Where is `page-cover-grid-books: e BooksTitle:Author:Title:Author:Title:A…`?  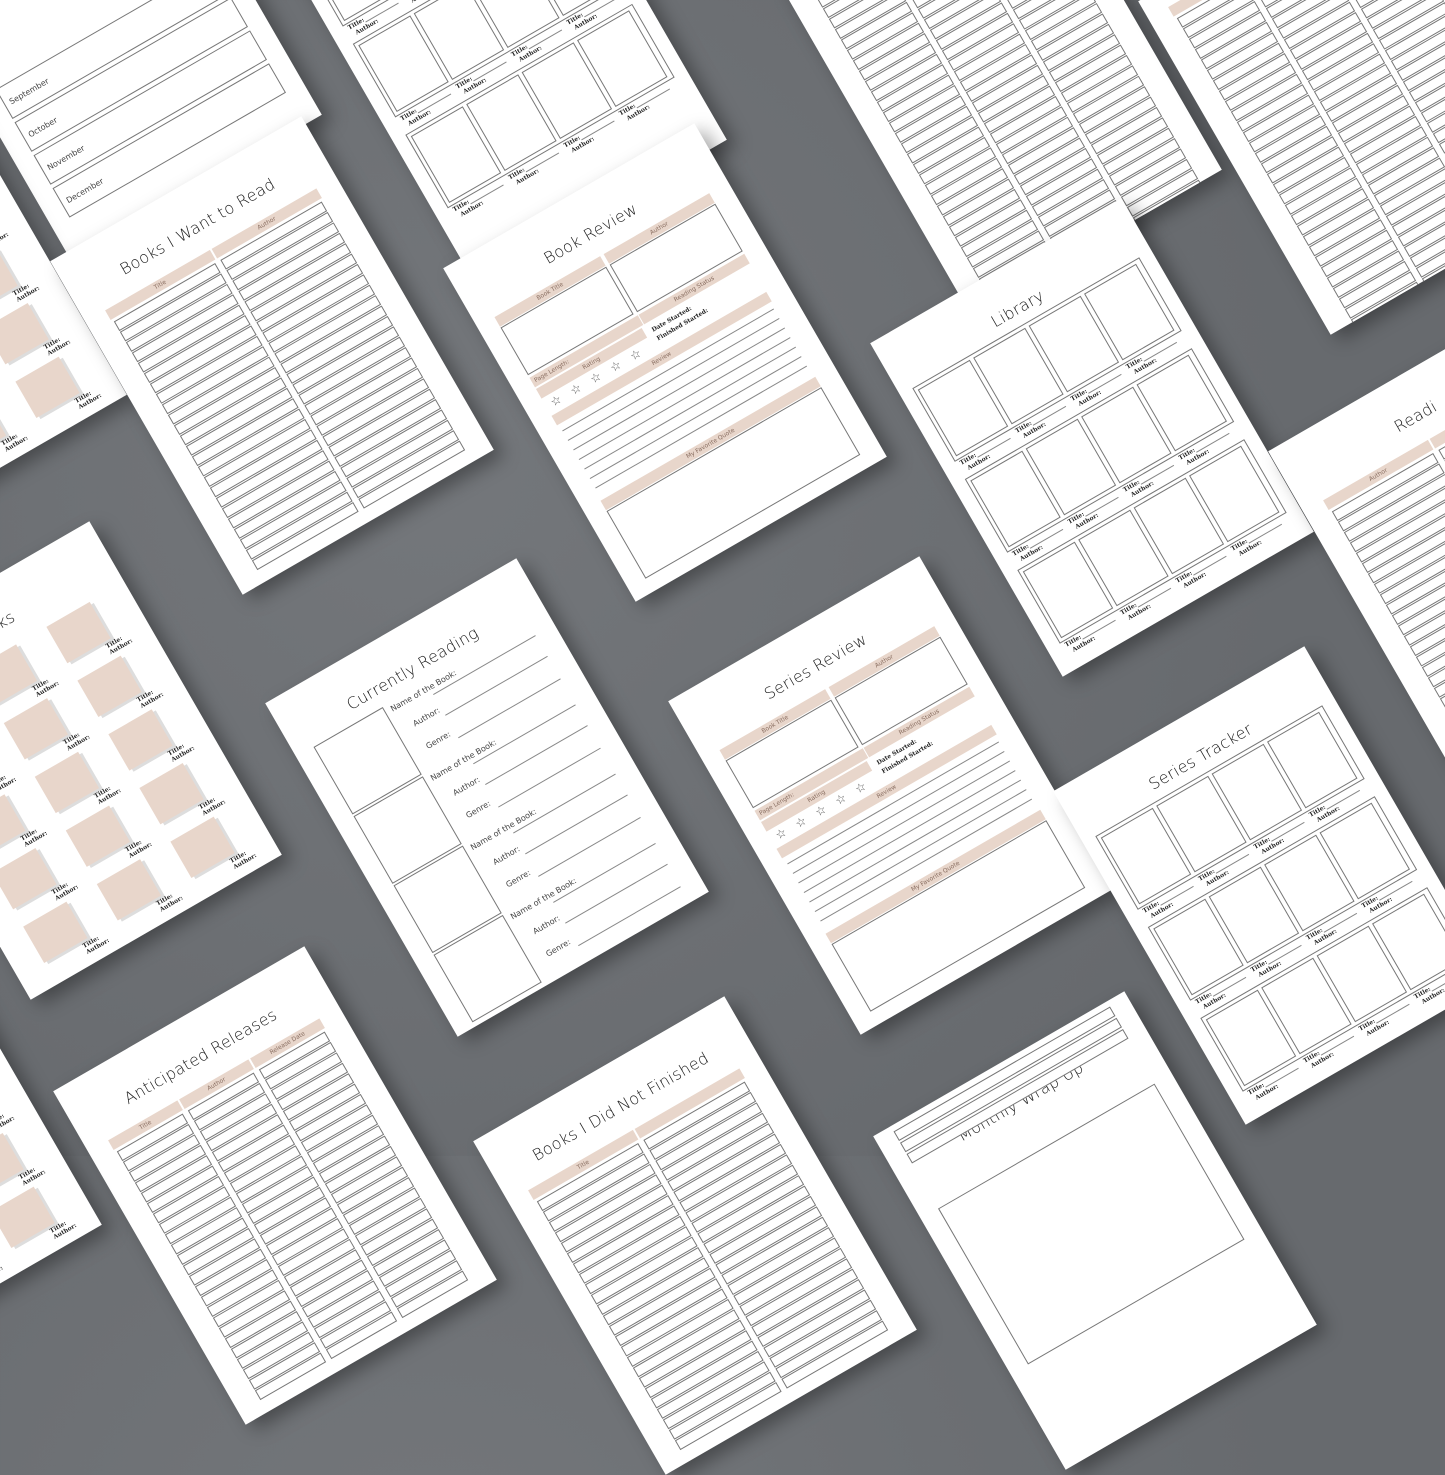 page-cover-grid-books: e BooksTitle:Author:Title:Author:Title:A… is located at coordinates (141, 760).